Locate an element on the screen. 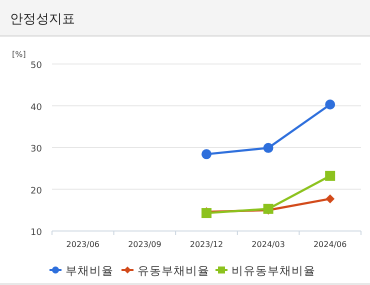 This screenshot has width=370, height=285. x-tick-label: 2024/03 is located at coordinates (268, 244).